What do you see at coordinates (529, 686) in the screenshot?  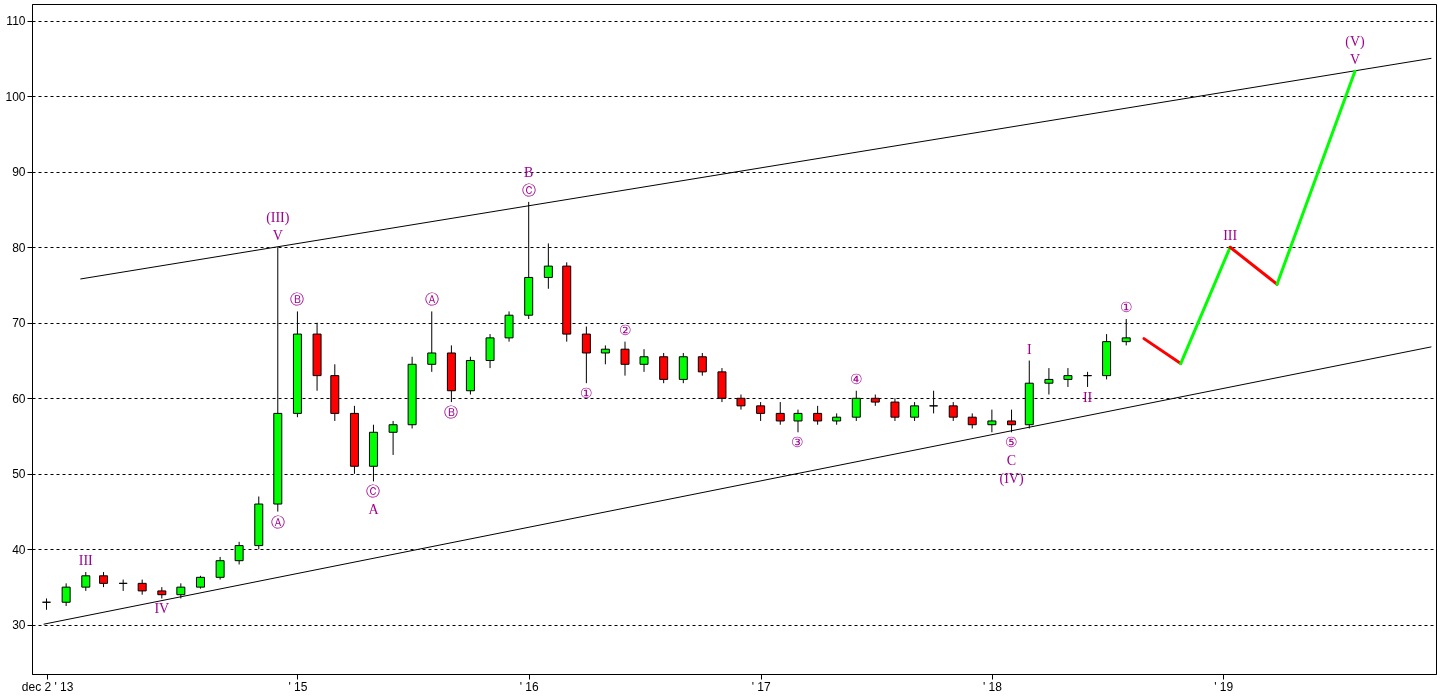 I see `x-tick-label: ' 16` at bounding box center [529, 686].